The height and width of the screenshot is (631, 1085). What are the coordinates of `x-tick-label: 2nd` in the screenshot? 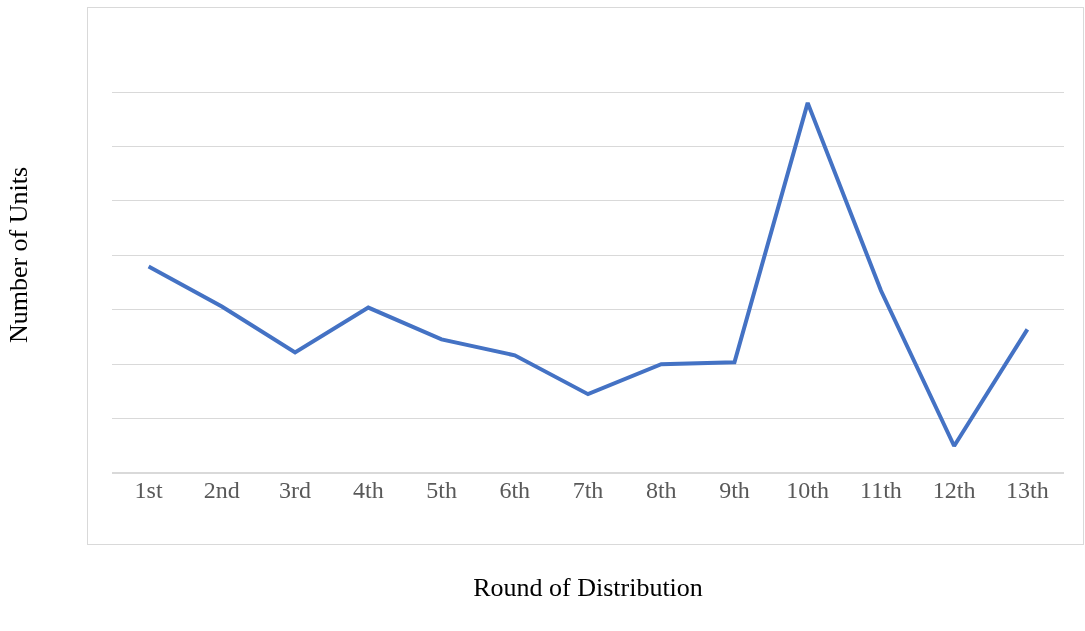 It's located at (221, 490).